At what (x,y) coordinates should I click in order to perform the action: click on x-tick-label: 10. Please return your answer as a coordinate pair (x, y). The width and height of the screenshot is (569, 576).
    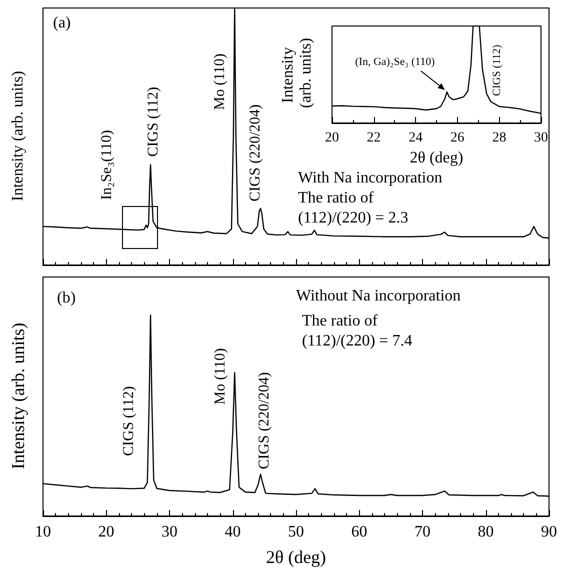
    Looking at the image, I should click on (43, 532).